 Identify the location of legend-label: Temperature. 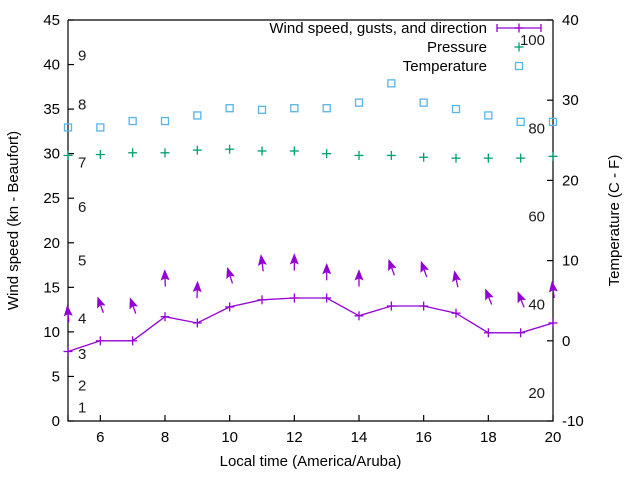
(445, 66).